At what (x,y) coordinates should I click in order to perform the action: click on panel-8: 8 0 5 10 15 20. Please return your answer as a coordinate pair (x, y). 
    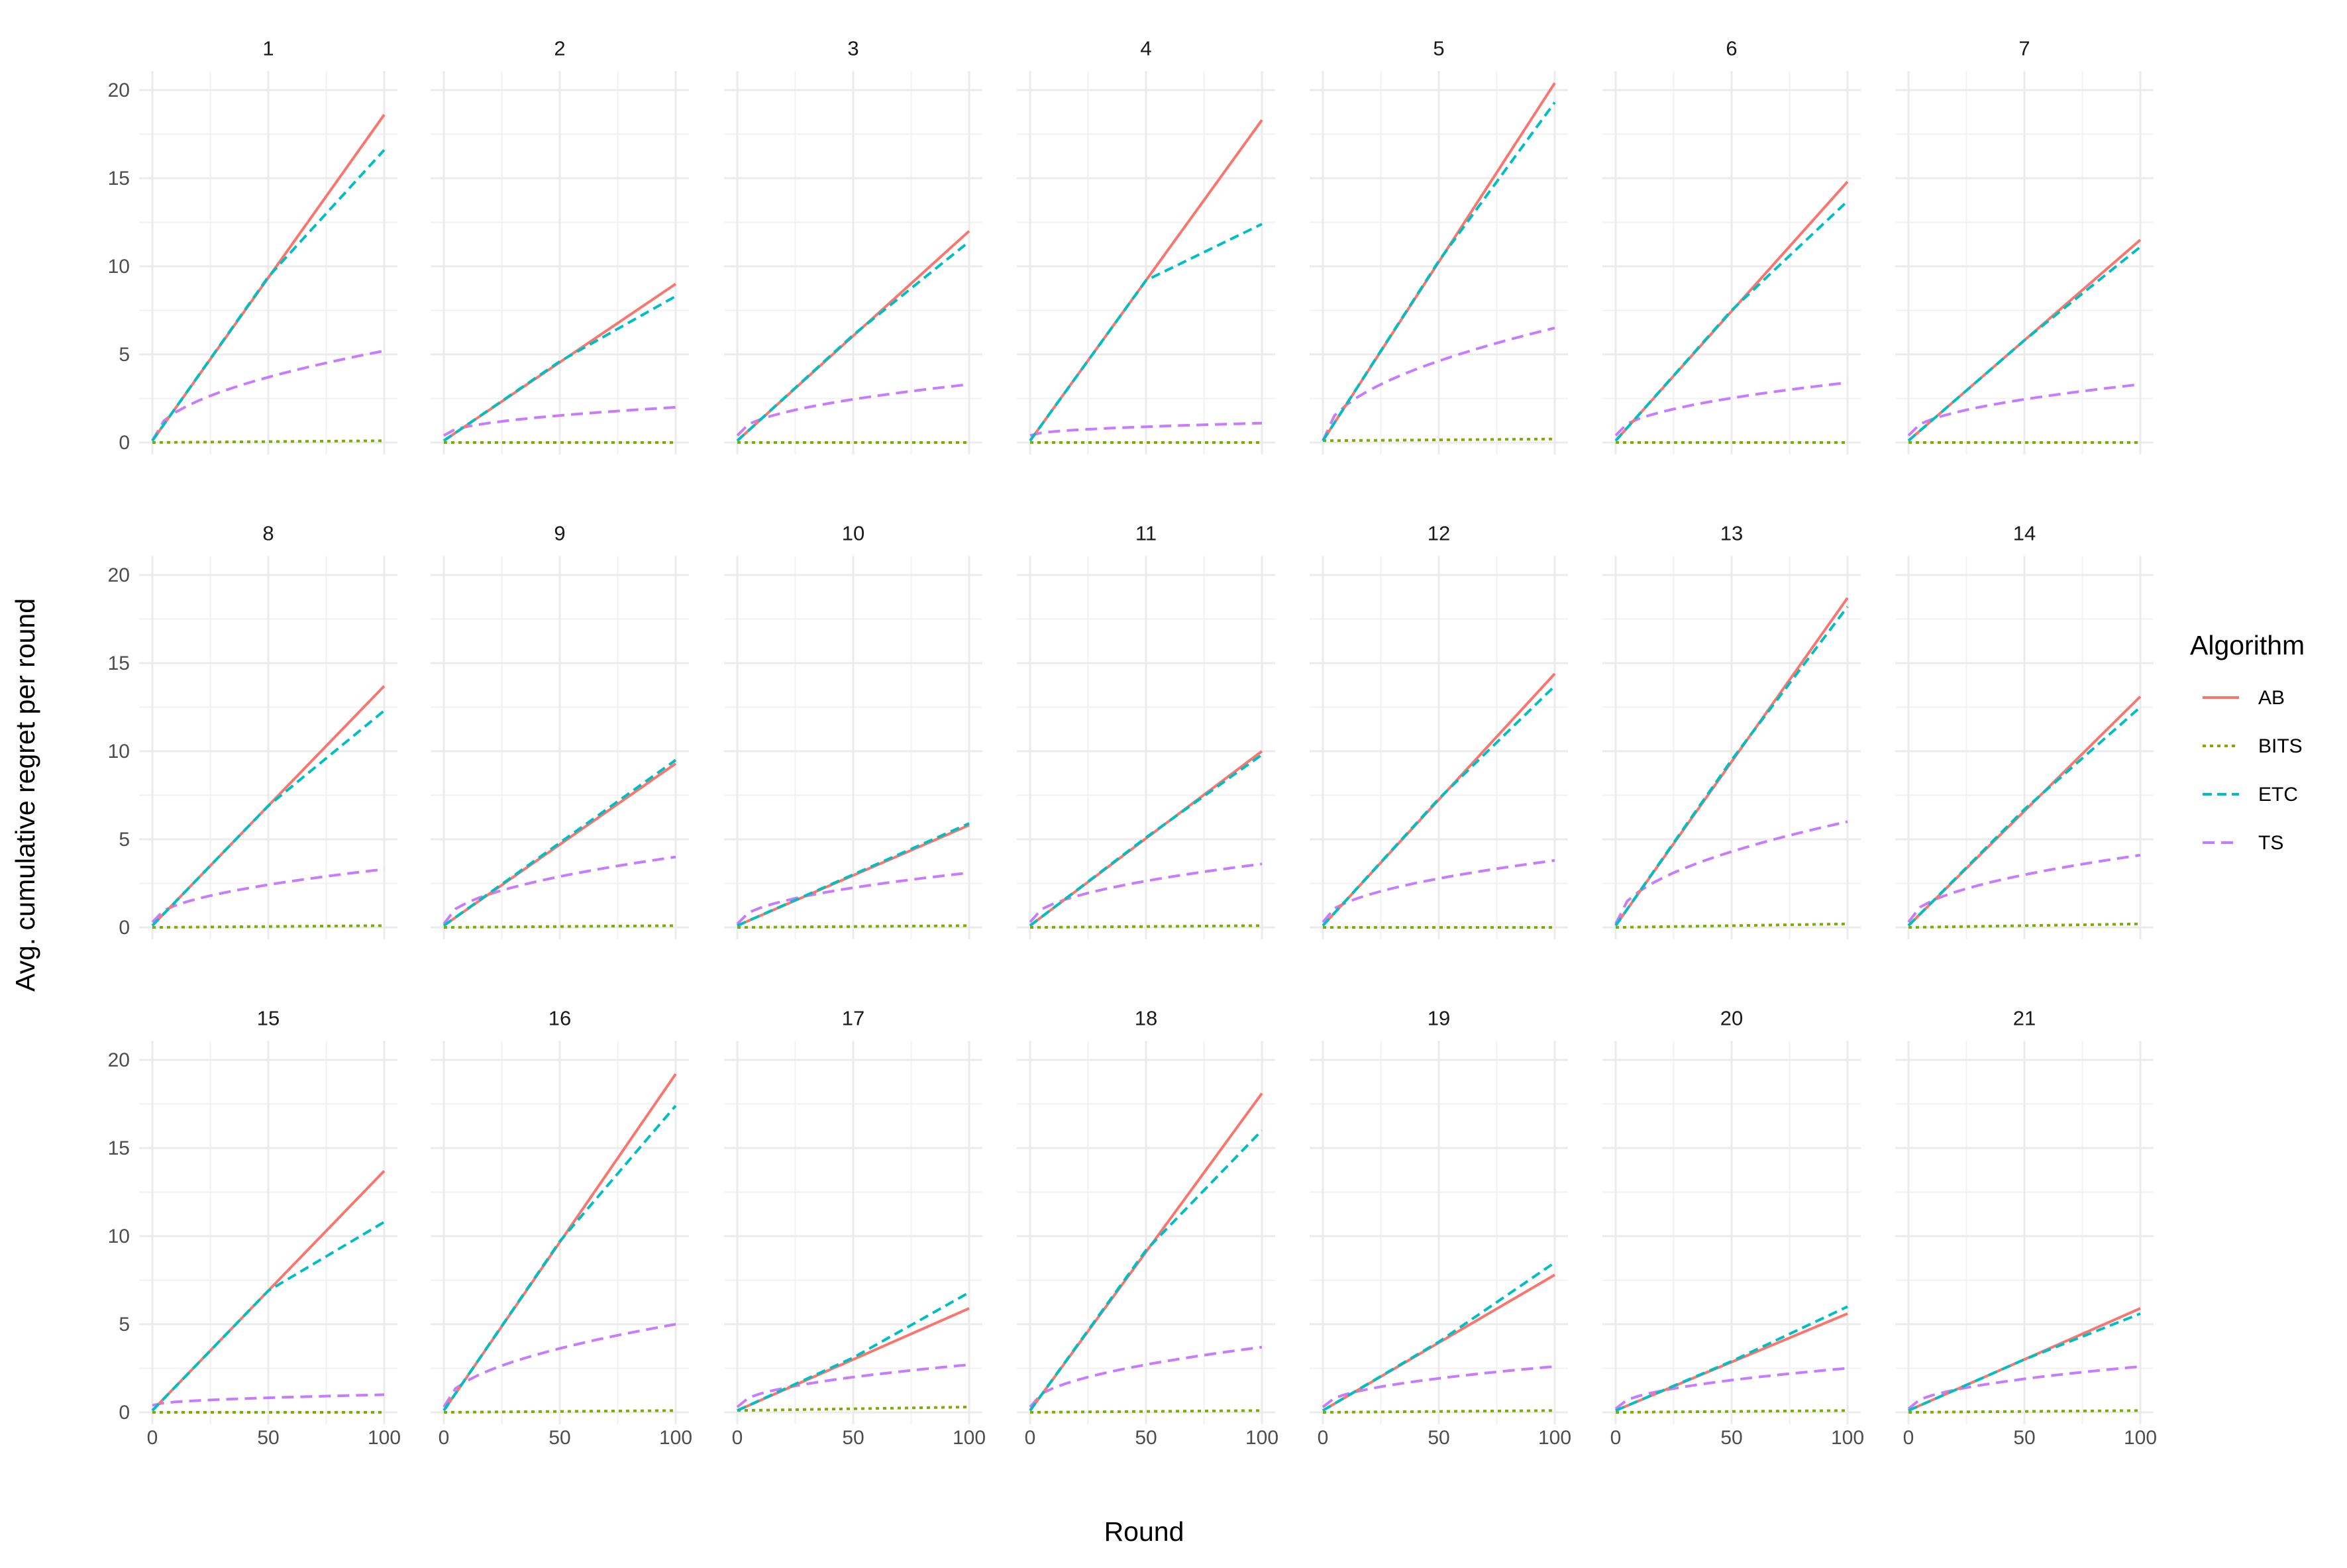
    Looking at the image, I should click on (252, 730).